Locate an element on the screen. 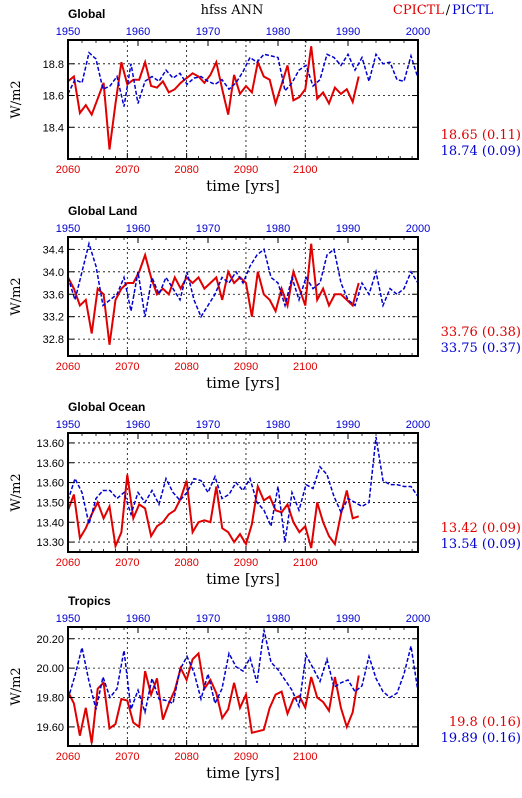  y-tick-label: 19.80 is located at coordinates (50, 699).